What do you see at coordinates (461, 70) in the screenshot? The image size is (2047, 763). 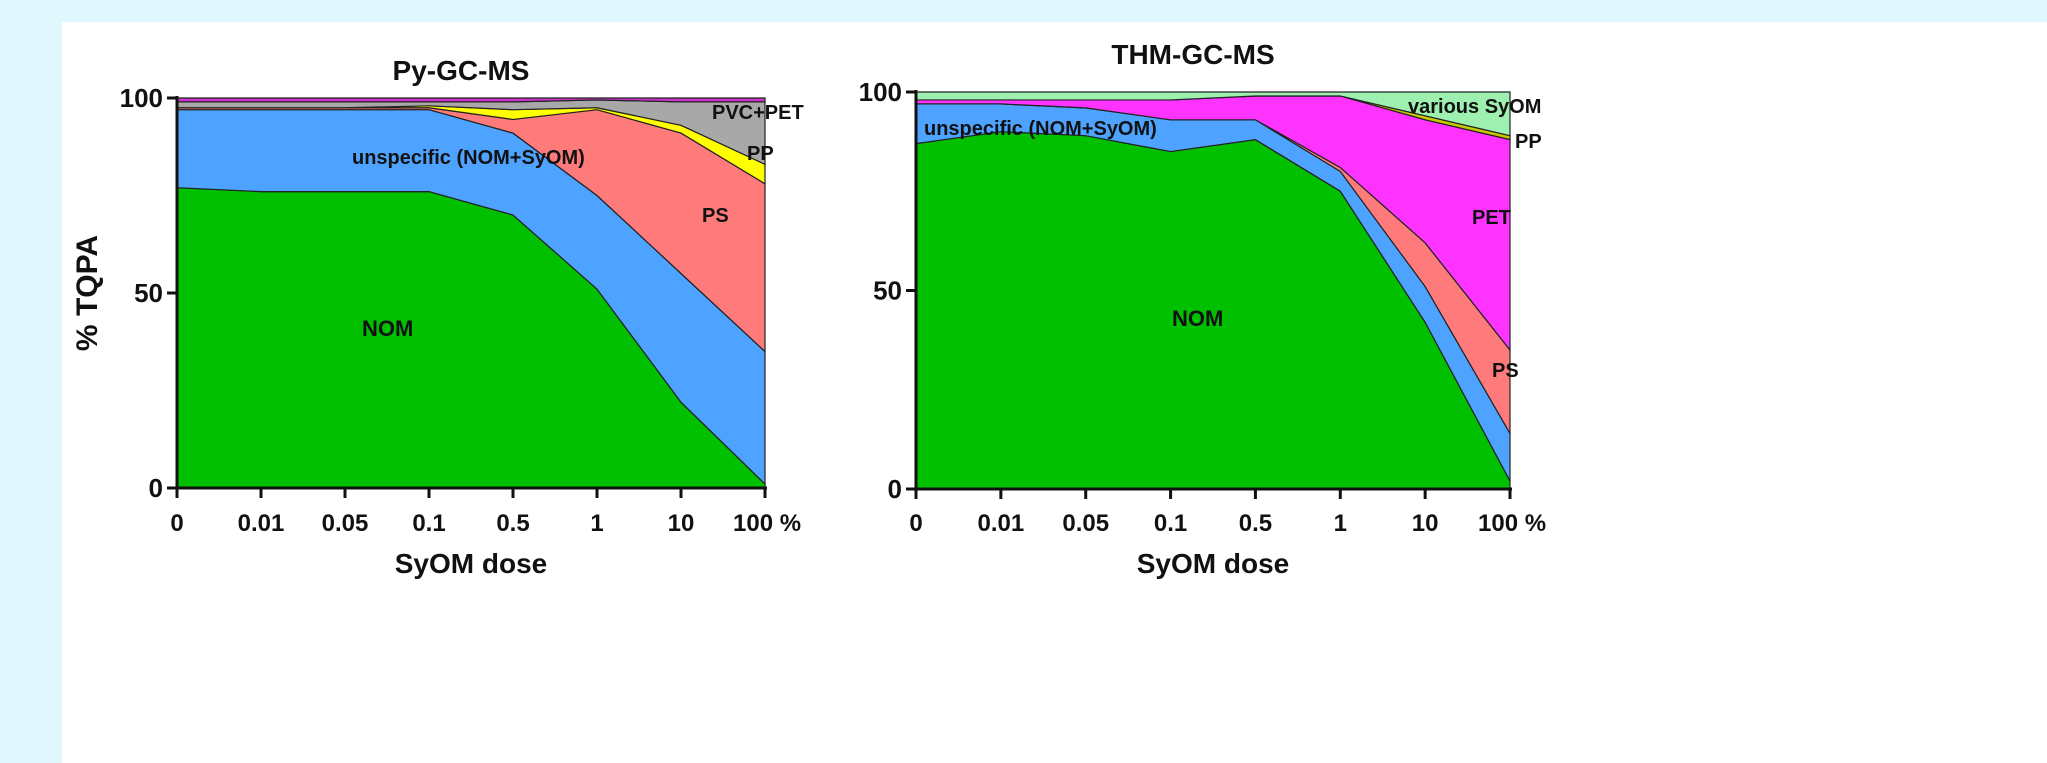 I see `chart-title: Py-GC-MS` at bounding box center [461, 70].